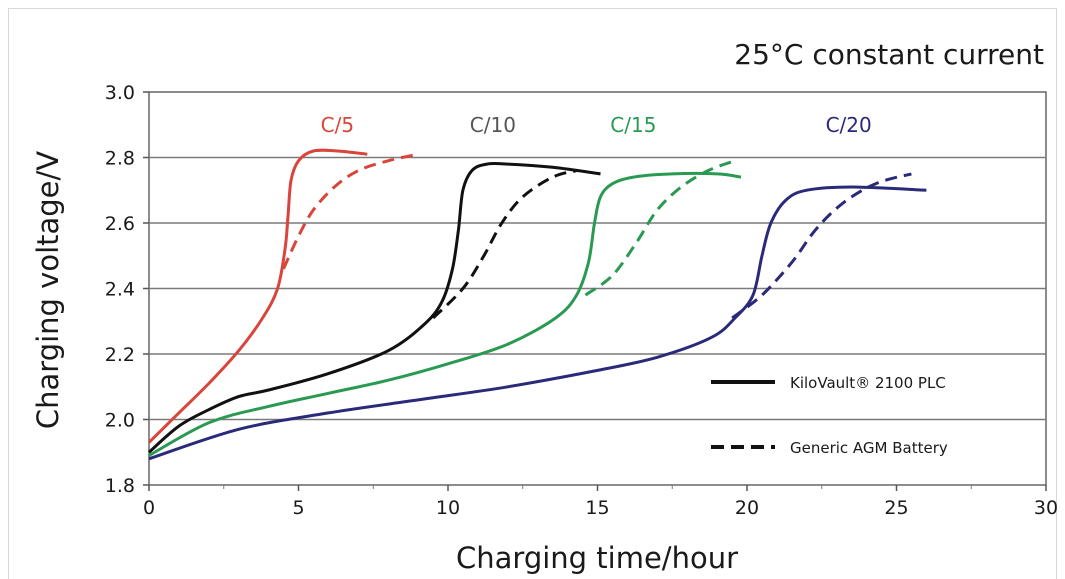  What do you see at coordinates (868, 383) in the screenshot?
I see `legend-label-kilovault: KiloVault® 2100 PLC` at bounding box center [868, 383].